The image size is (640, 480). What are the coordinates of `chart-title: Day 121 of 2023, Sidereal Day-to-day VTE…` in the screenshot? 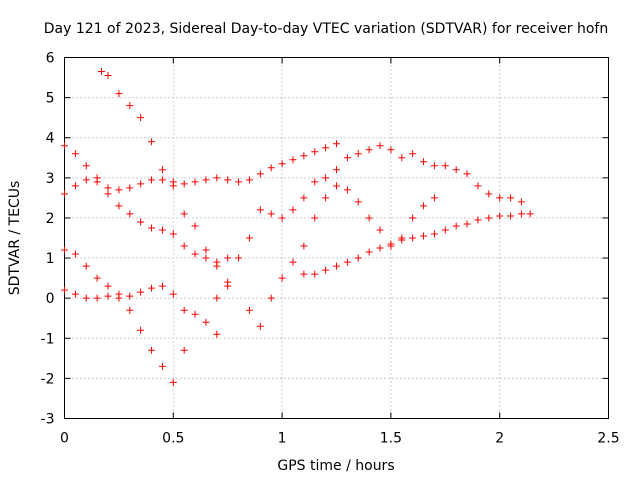 It's located at (326, 29).